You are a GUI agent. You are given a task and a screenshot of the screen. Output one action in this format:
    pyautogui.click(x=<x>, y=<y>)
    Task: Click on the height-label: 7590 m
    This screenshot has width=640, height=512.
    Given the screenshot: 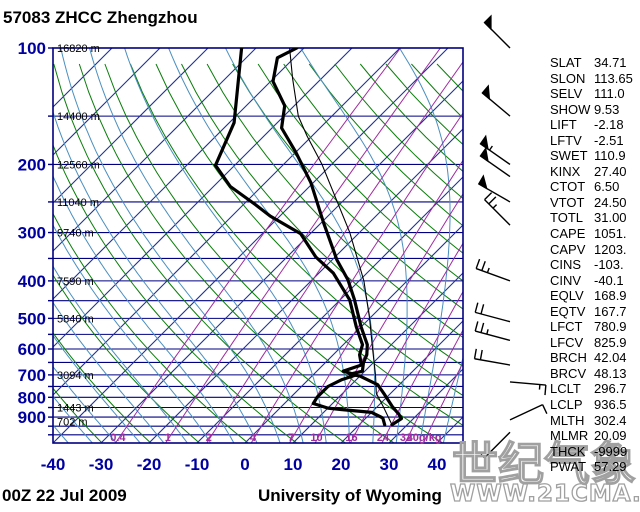 What is the action you would take?
    pyautogui.click(x=75, y=282)
    